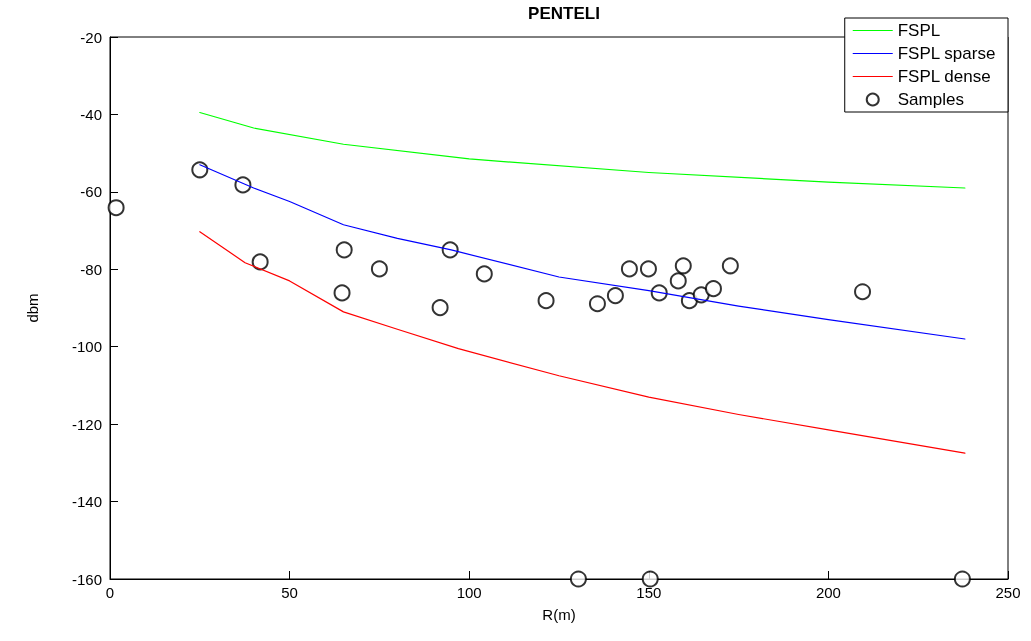  Describe the element at coordinates (86, 347) in the screenshot. I see `y-tick-label: -100` at that location.